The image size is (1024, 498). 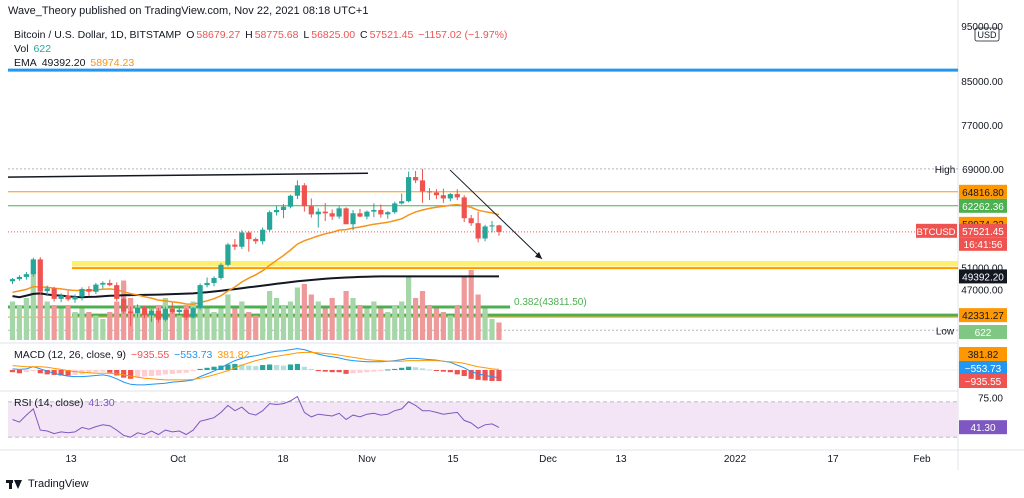 I want to click on time-axis-tick: Oct, so click(x=178, y=459).